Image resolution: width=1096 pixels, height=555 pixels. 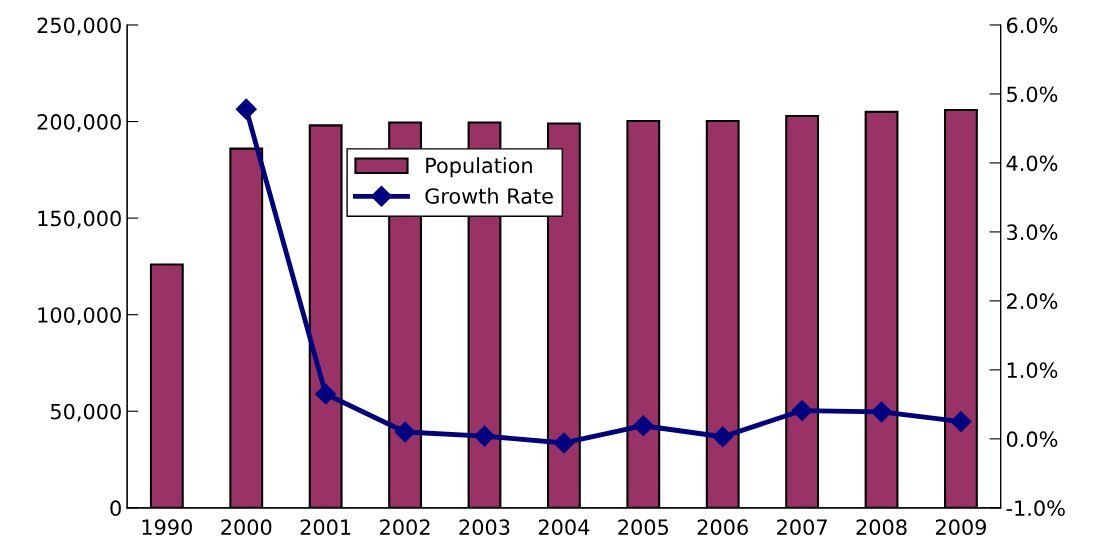 I want to click on x-tick-label: 2006, so click(x=722, y=527).